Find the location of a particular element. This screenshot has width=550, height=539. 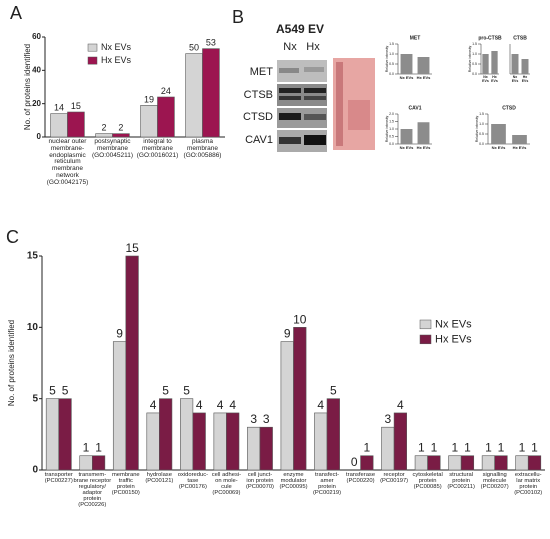

lane-label: Hx is located at coordinates (313, 47).